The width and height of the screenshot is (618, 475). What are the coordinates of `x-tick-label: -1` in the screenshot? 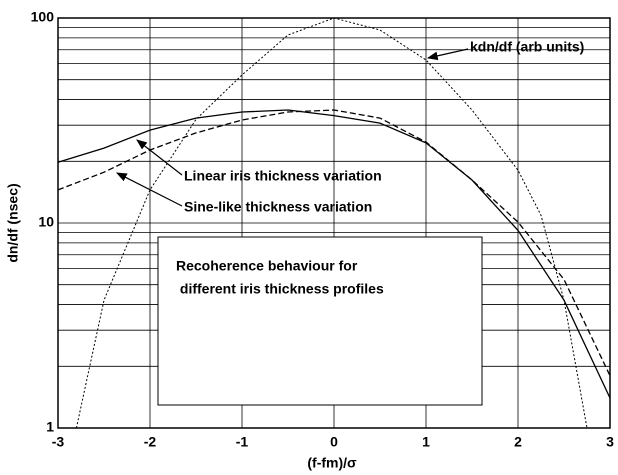 It's located at (242, 442).